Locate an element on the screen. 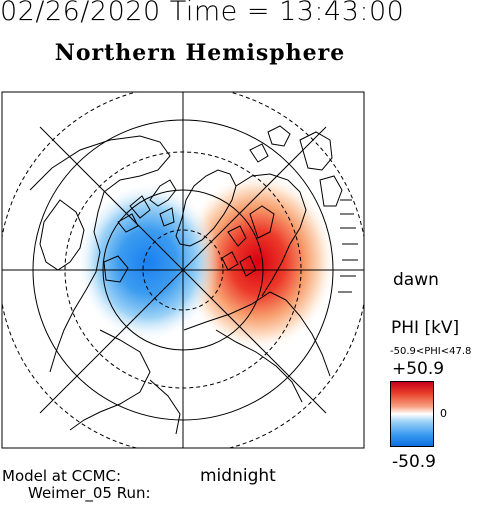 The width and height of the screenshot is (484, 508). negative-potential-cell is located at coordinates (148, 262).